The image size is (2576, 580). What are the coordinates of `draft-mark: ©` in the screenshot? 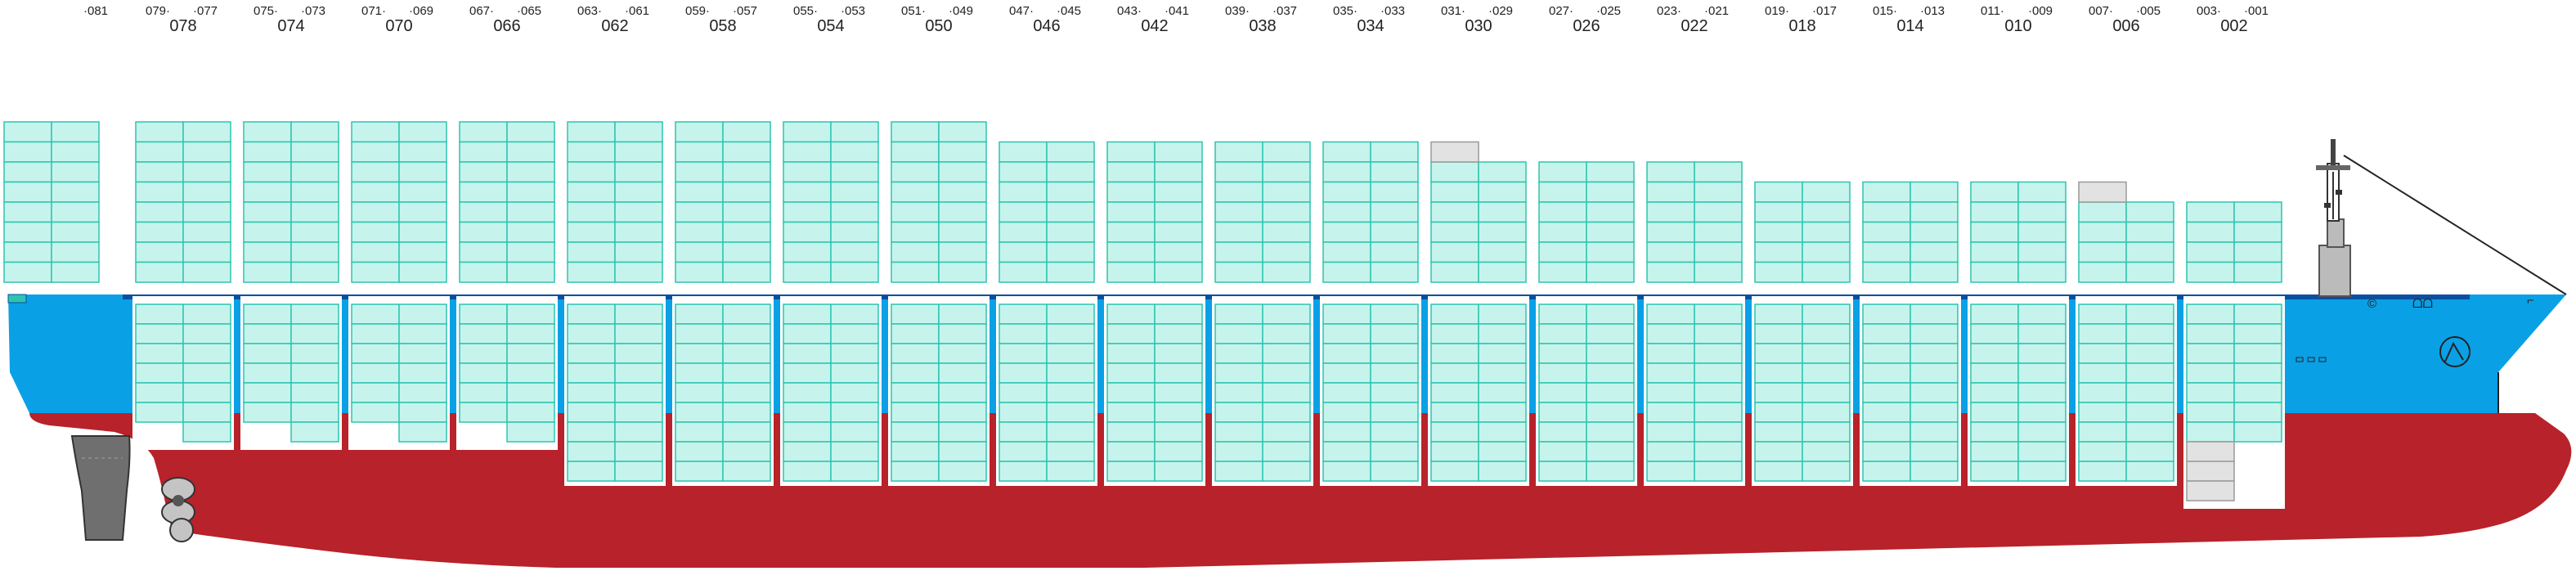 It's located at (2372, 304).